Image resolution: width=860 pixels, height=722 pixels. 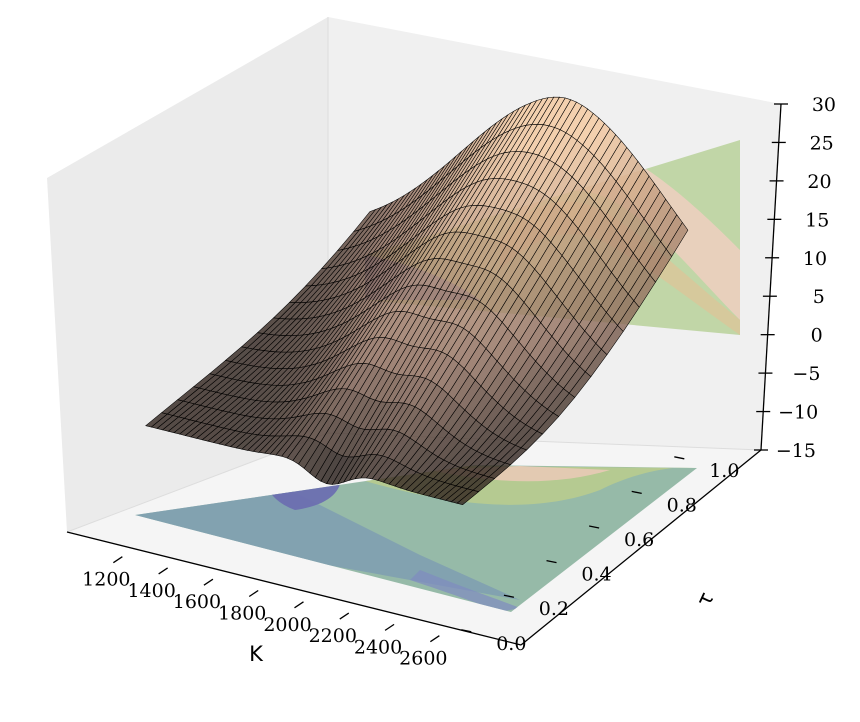 What do you see at coordinates (796, 451) in the screenshot?
I see `z-tick-label: −15` at bounding box center [796, 451].